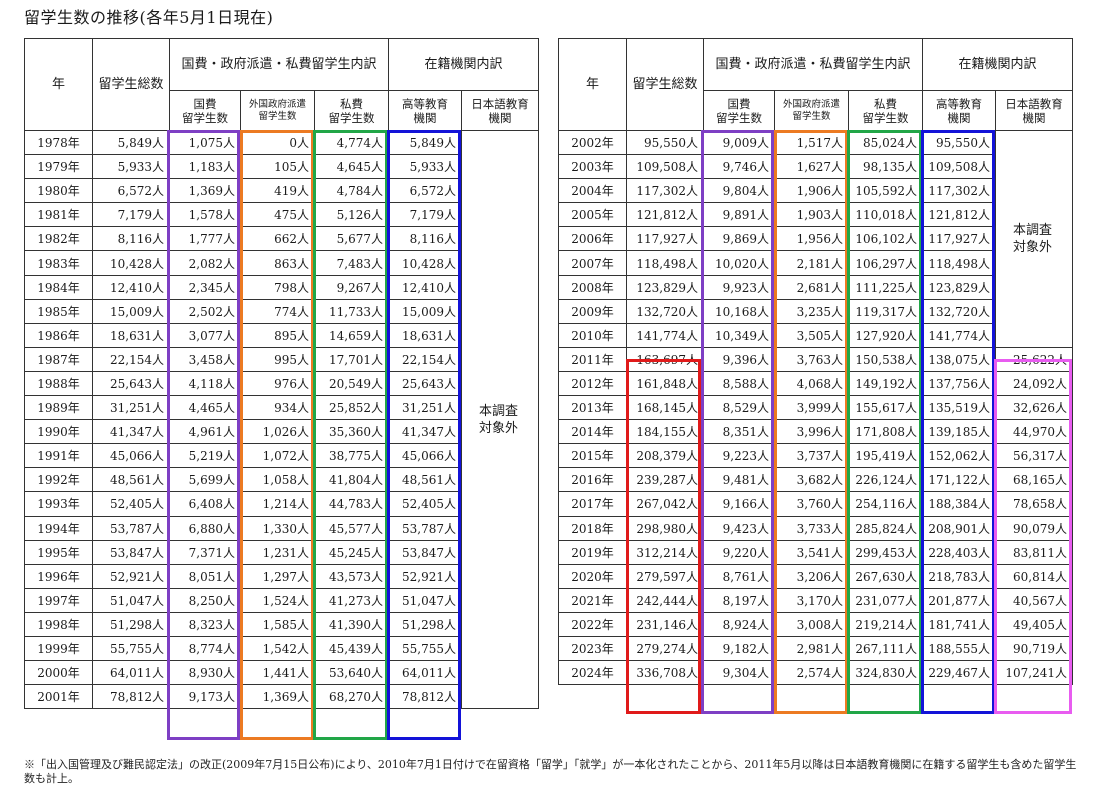  Describe the element at coordinates (739, 600) in the screenshot. I see `gov-cell: 8,197人` at that location.